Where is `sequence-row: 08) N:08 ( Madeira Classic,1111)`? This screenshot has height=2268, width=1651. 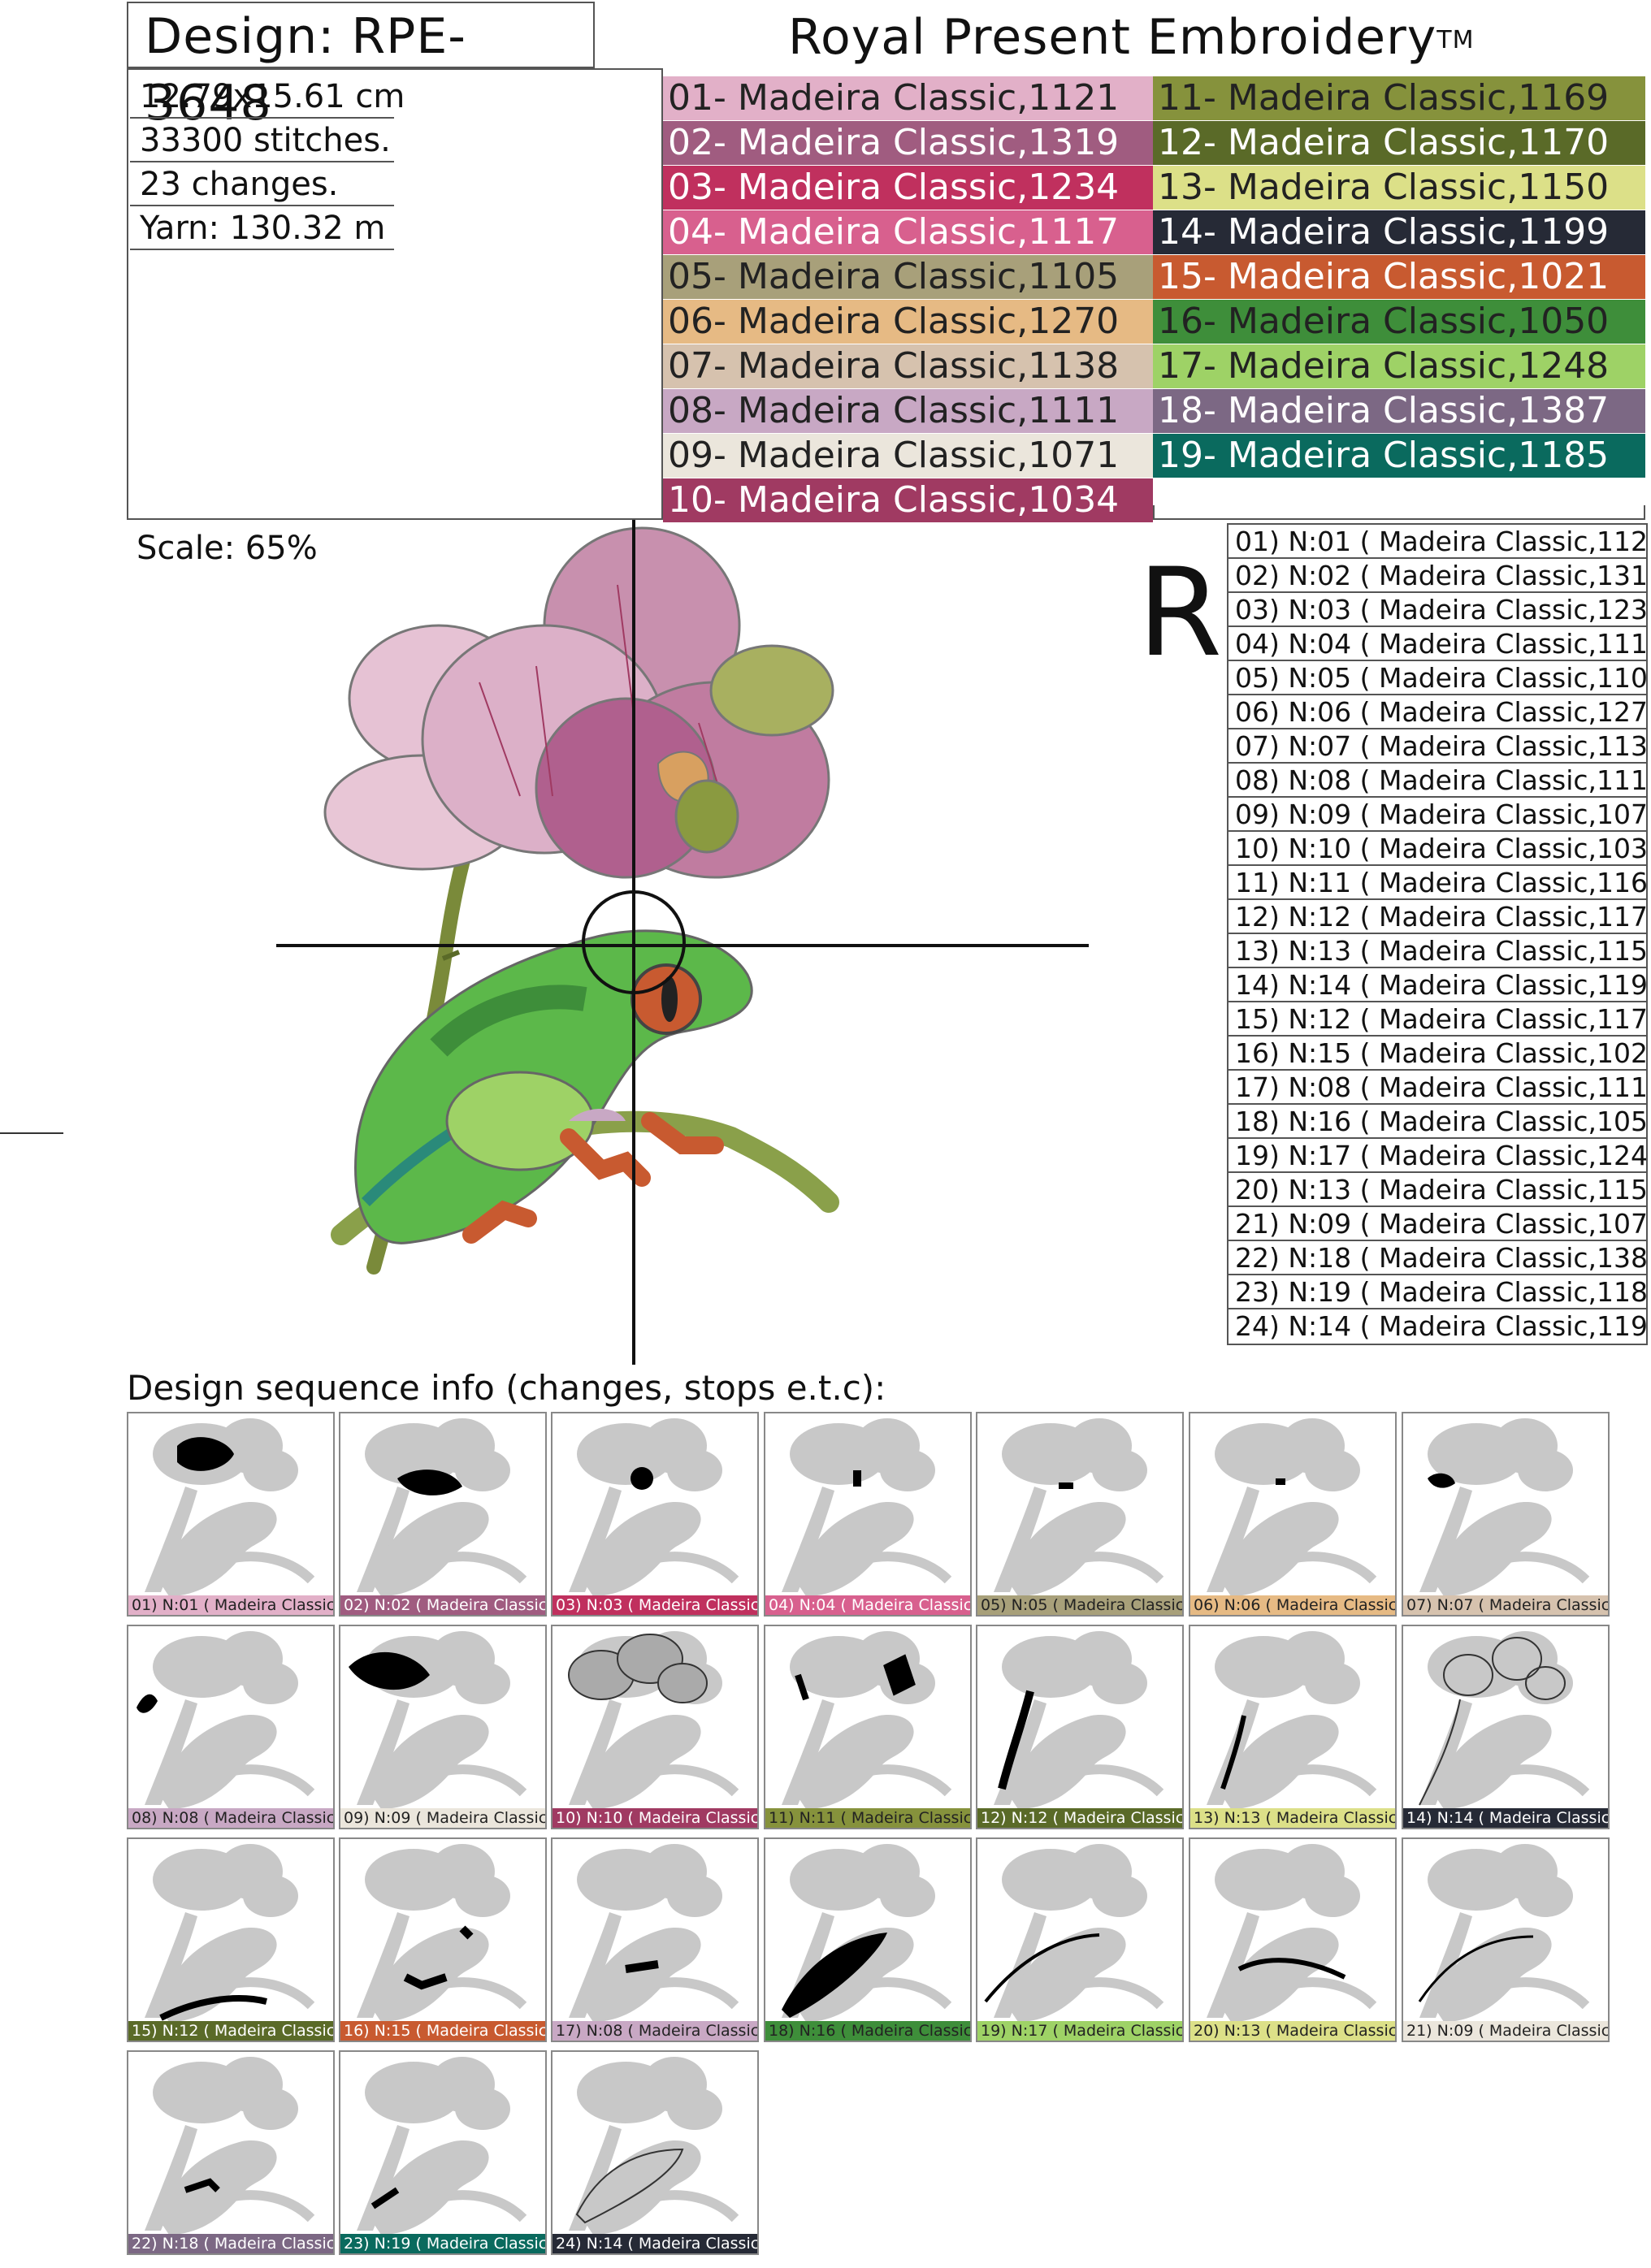 sequence-row: 08) N:08 ( Madeira Classic,1111) is located at coordinates (1437, 781).